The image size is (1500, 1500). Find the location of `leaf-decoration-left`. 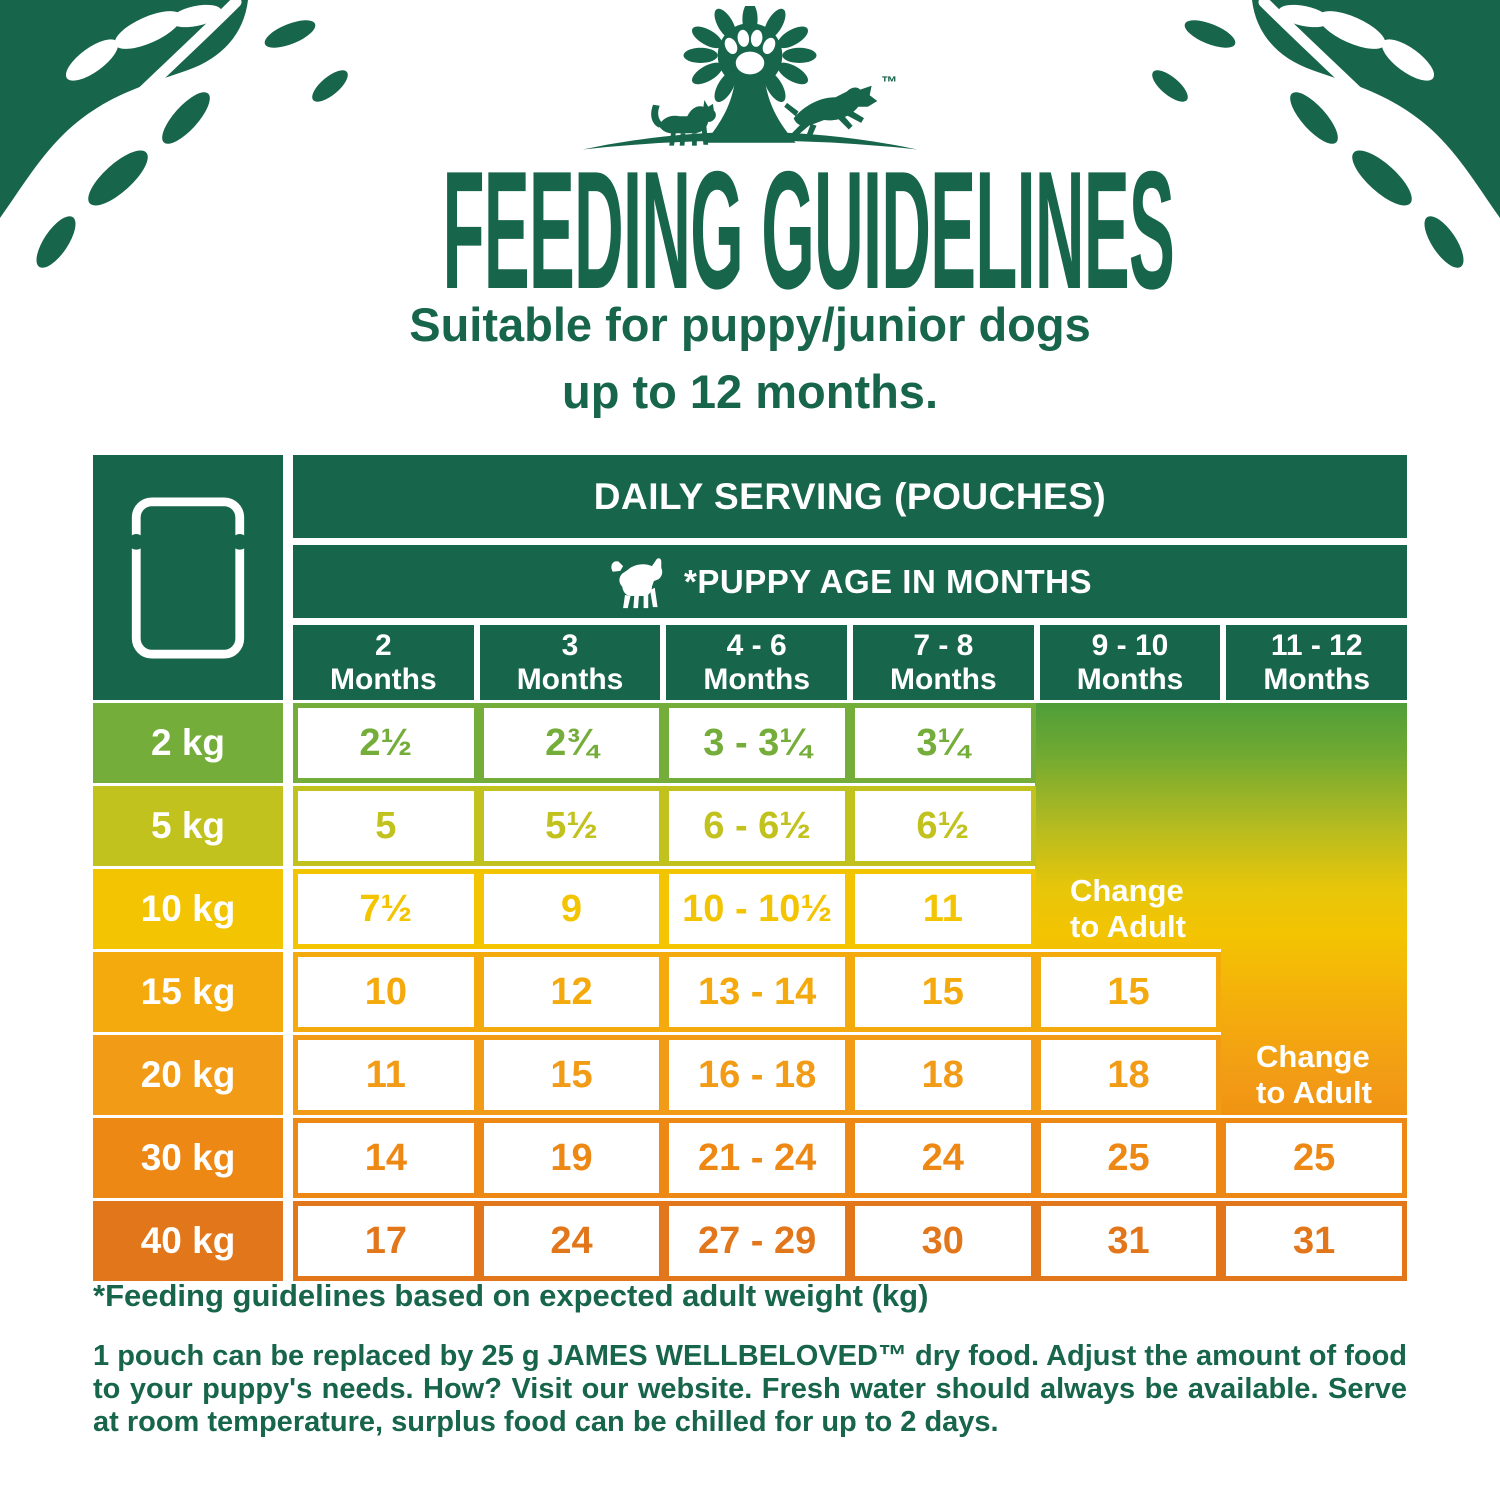

leaf-decoration-left is located at coordinates (180, 140).